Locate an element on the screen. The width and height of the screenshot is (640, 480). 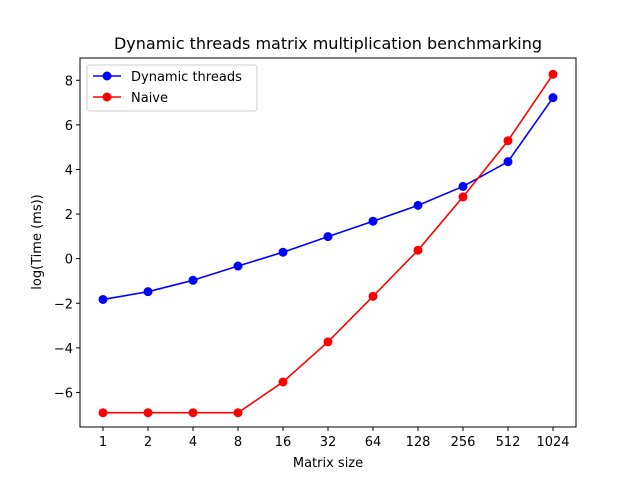
x-tick-label: 256 is located at coordinates (463, 442).